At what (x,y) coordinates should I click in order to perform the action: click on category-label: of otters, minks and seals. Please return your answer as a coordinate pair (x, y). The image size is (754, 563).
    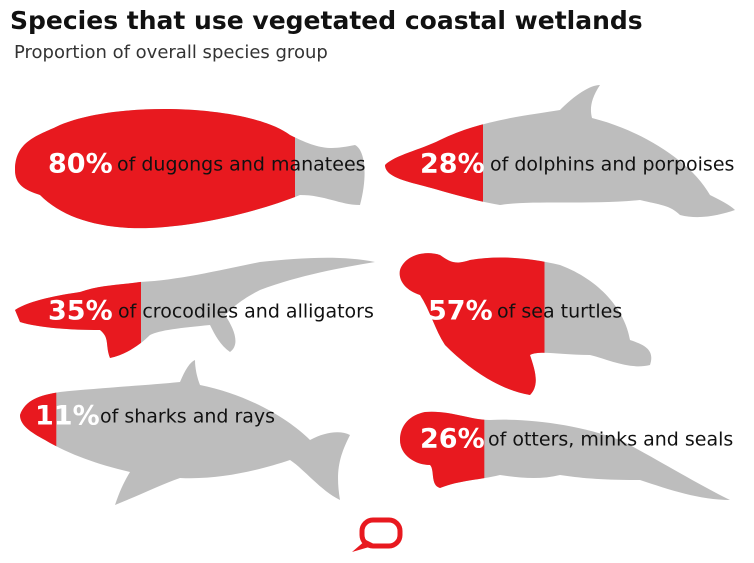
    Looking at the image, I should click on (610, 440).